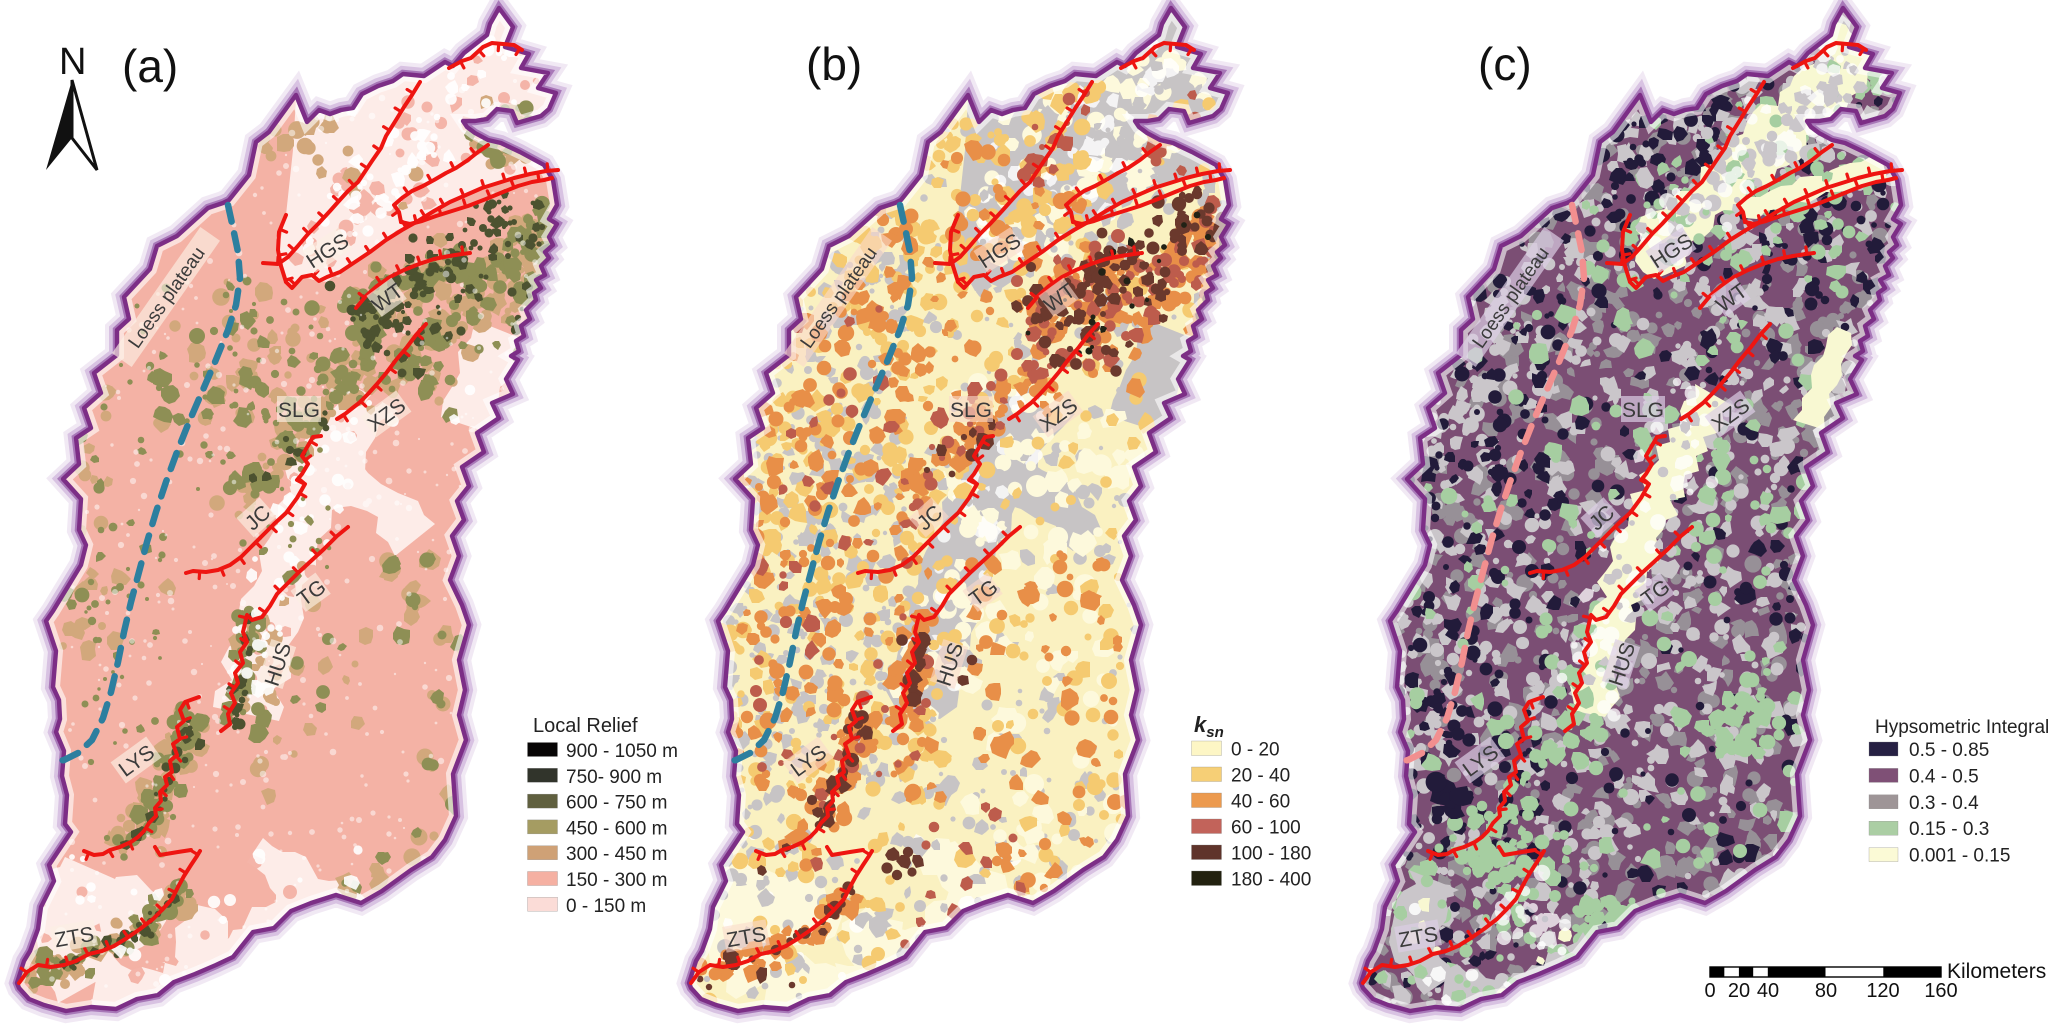 The image size is (2067, 1031). What do you see at coordinates (1266, 828) in the screenshot?
I see `svg-text: 60 - 100` at bounding box center [1266, 828].